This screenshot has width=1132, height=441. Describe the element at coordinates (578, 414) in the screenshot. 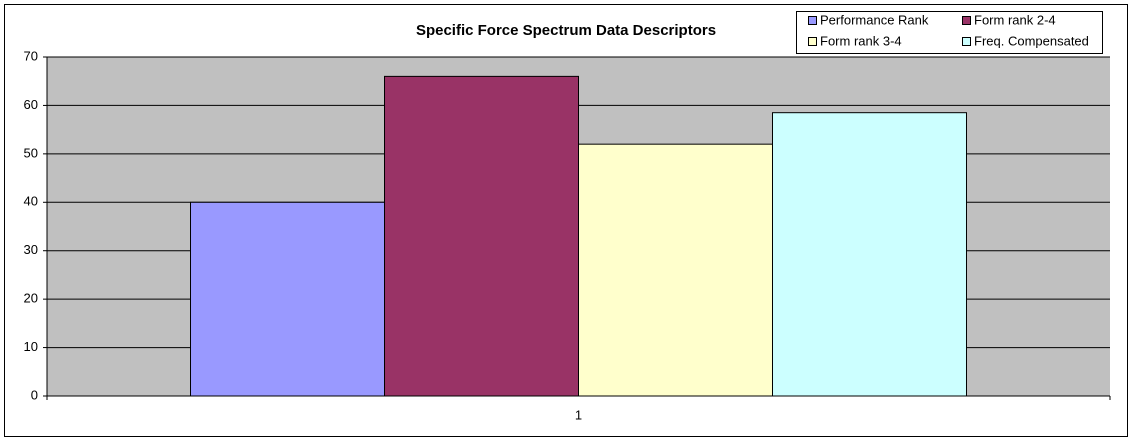

I see `x-tick-label: 1` at that location.